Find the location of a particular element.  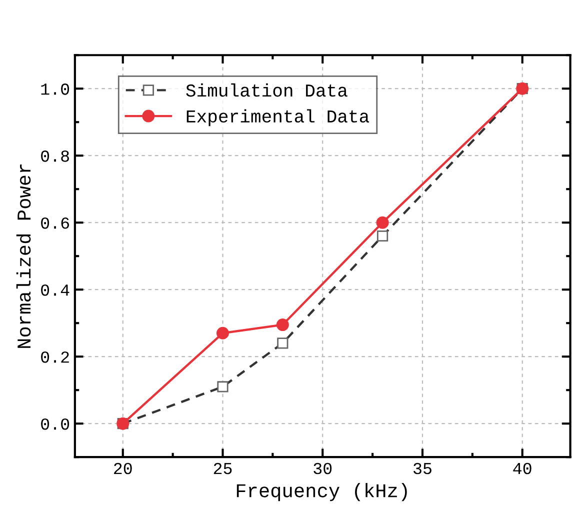

legend-label: Experimental Data is located at coordinates (278, 117).